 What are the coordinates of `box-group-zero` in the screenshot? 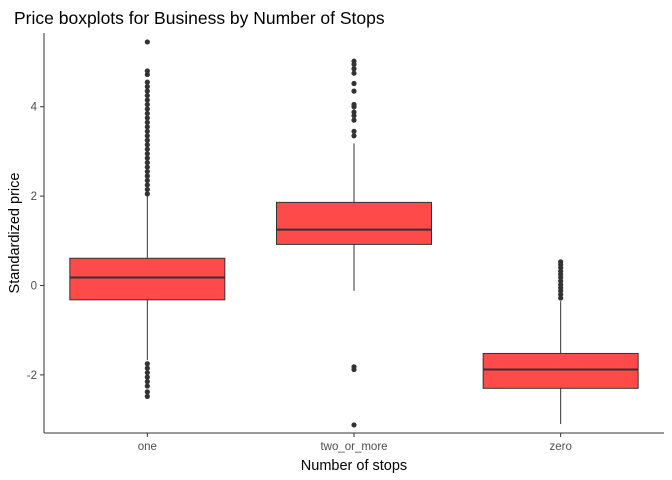 It's located at (560, 342).